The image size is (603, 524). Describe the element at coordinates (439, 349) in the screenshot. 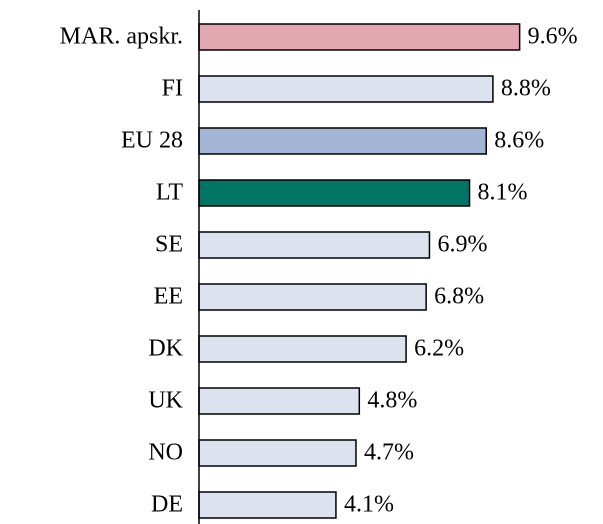

I see `value-label: 6.2%` at that location.